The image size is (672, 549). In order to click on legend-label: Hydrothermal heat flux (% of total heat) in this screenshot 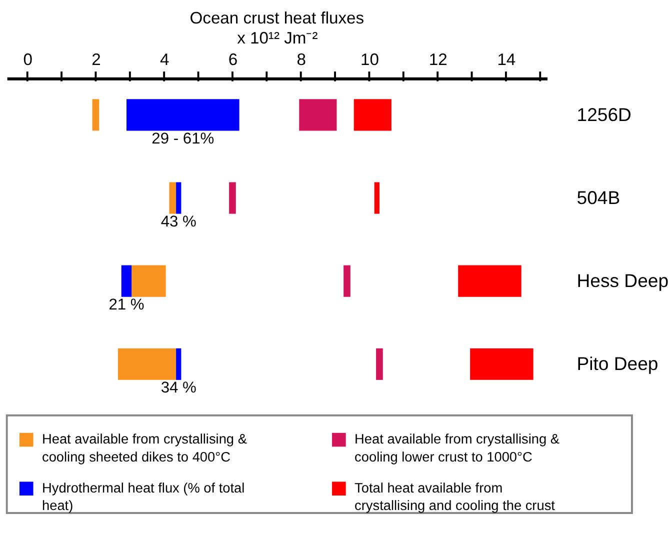, I will do `click(143, 497)`.